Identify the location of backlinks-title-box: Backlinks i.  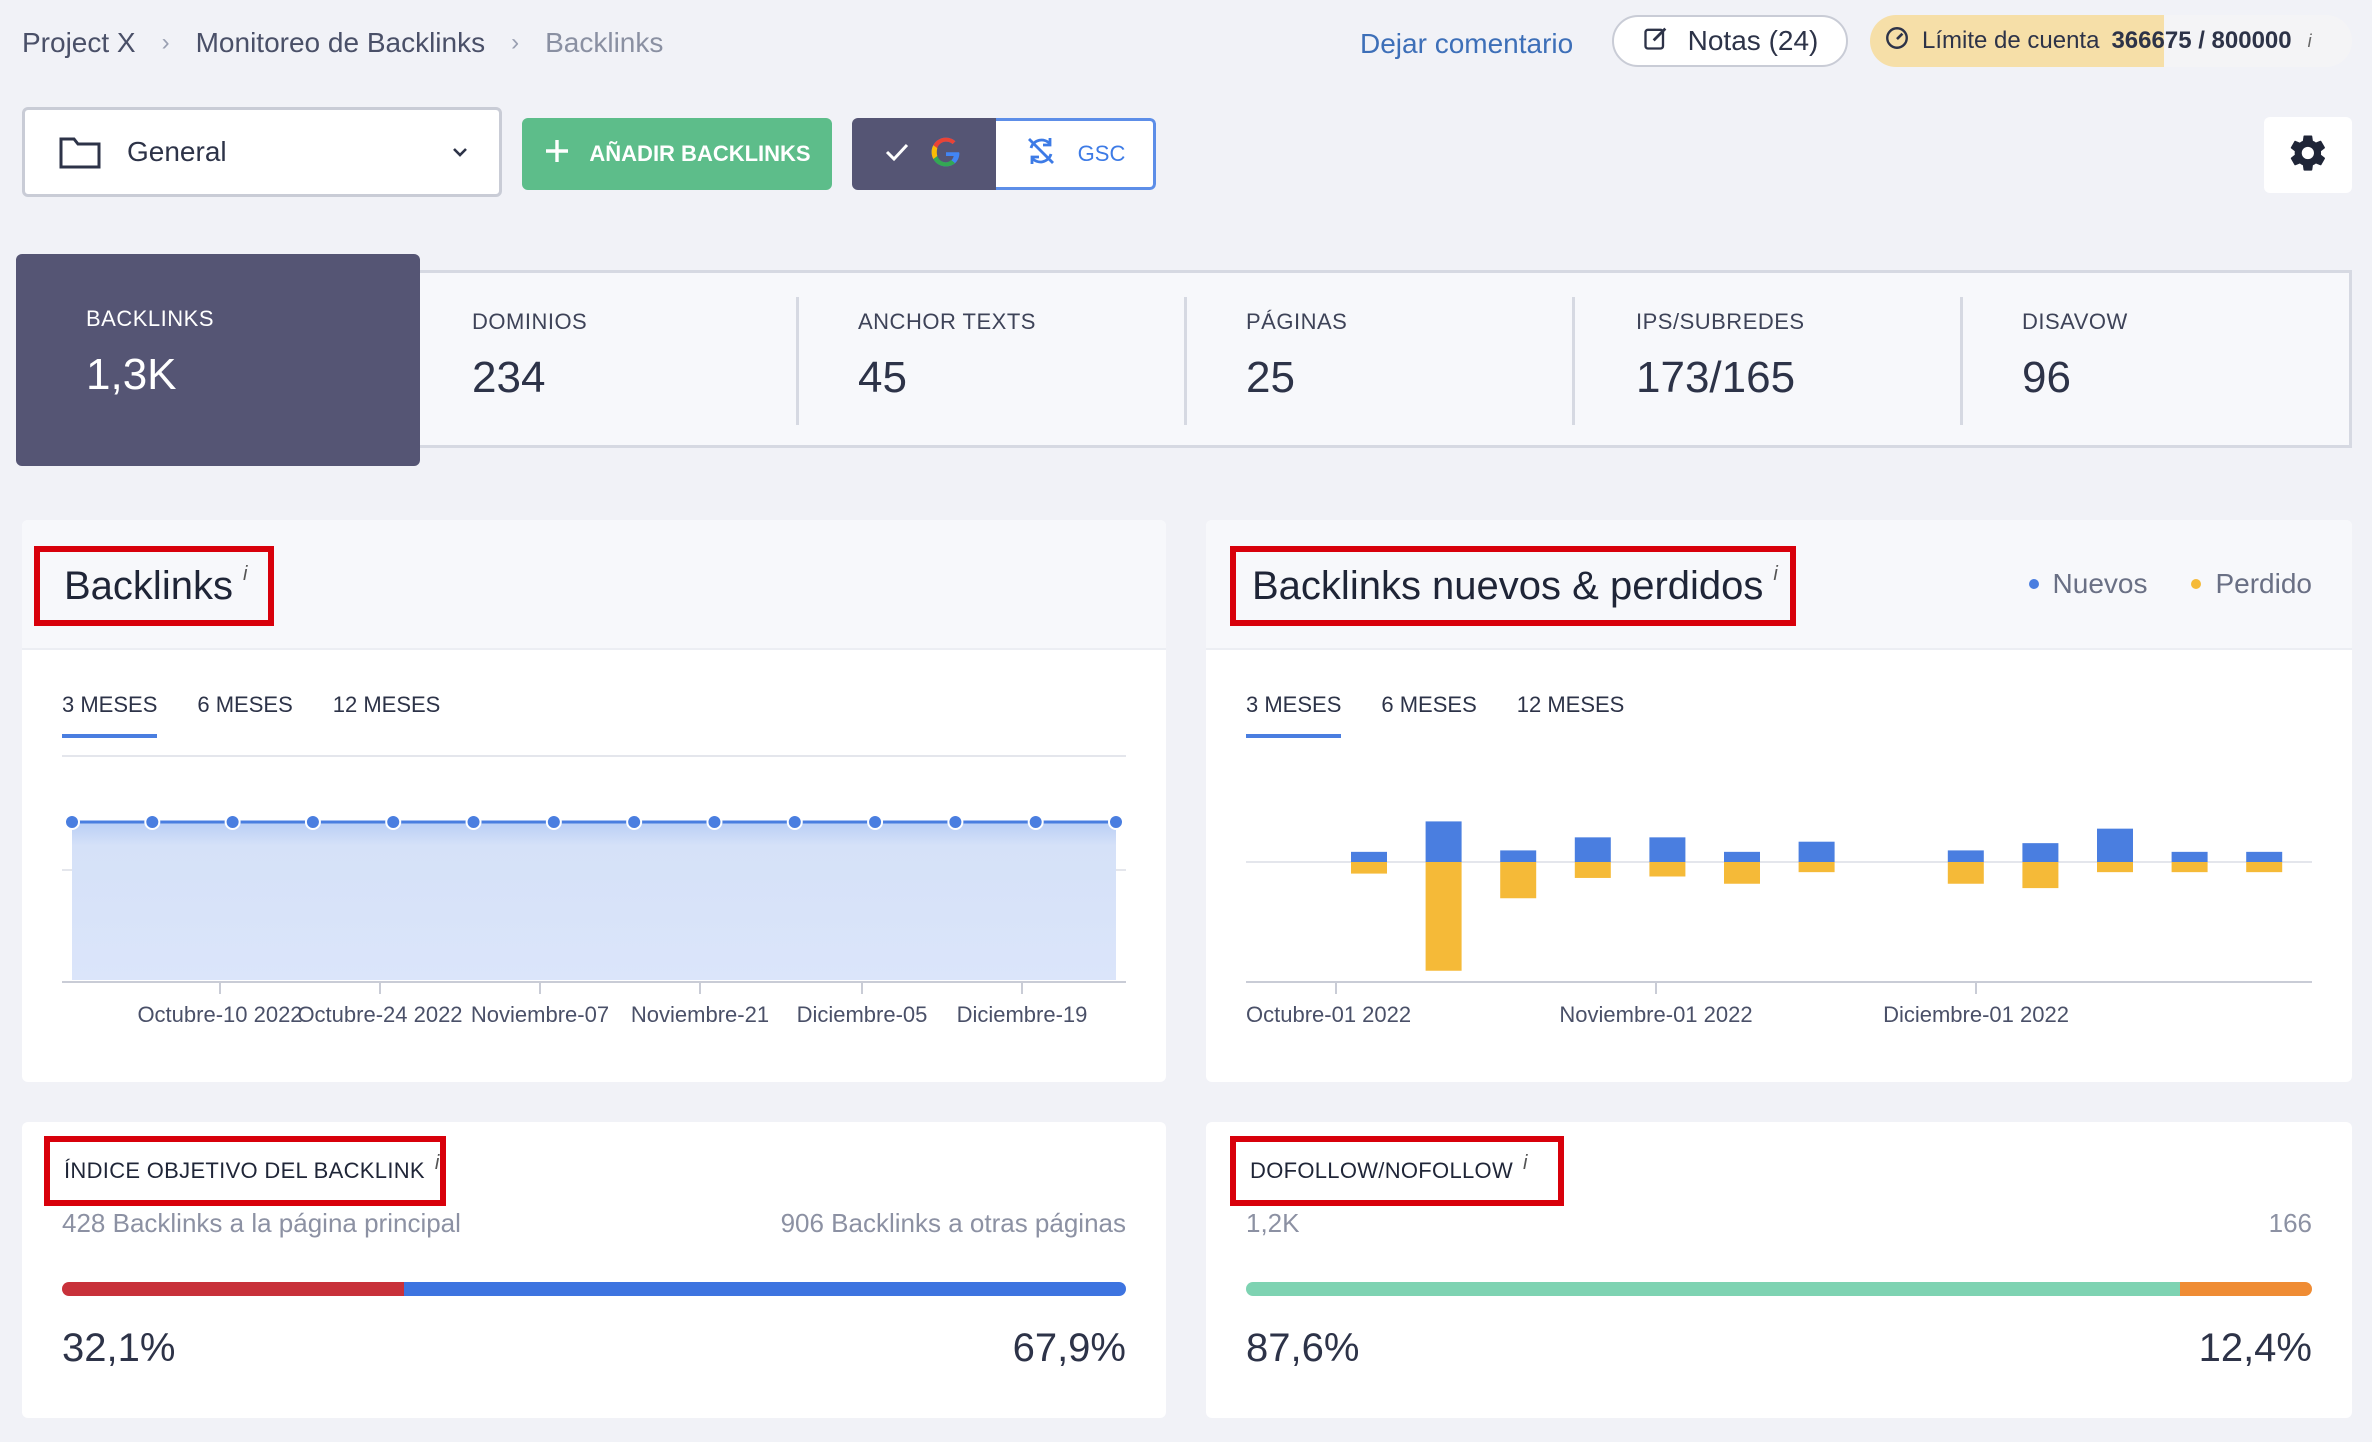
(154, 586).